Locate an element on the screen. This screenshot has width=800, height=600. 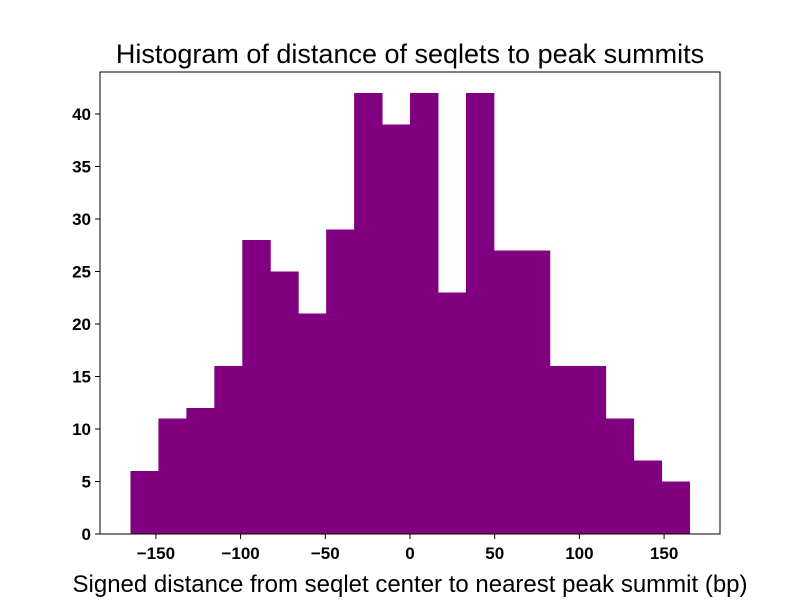
y-tick-label: 25 is located at coordinates (81, 272).